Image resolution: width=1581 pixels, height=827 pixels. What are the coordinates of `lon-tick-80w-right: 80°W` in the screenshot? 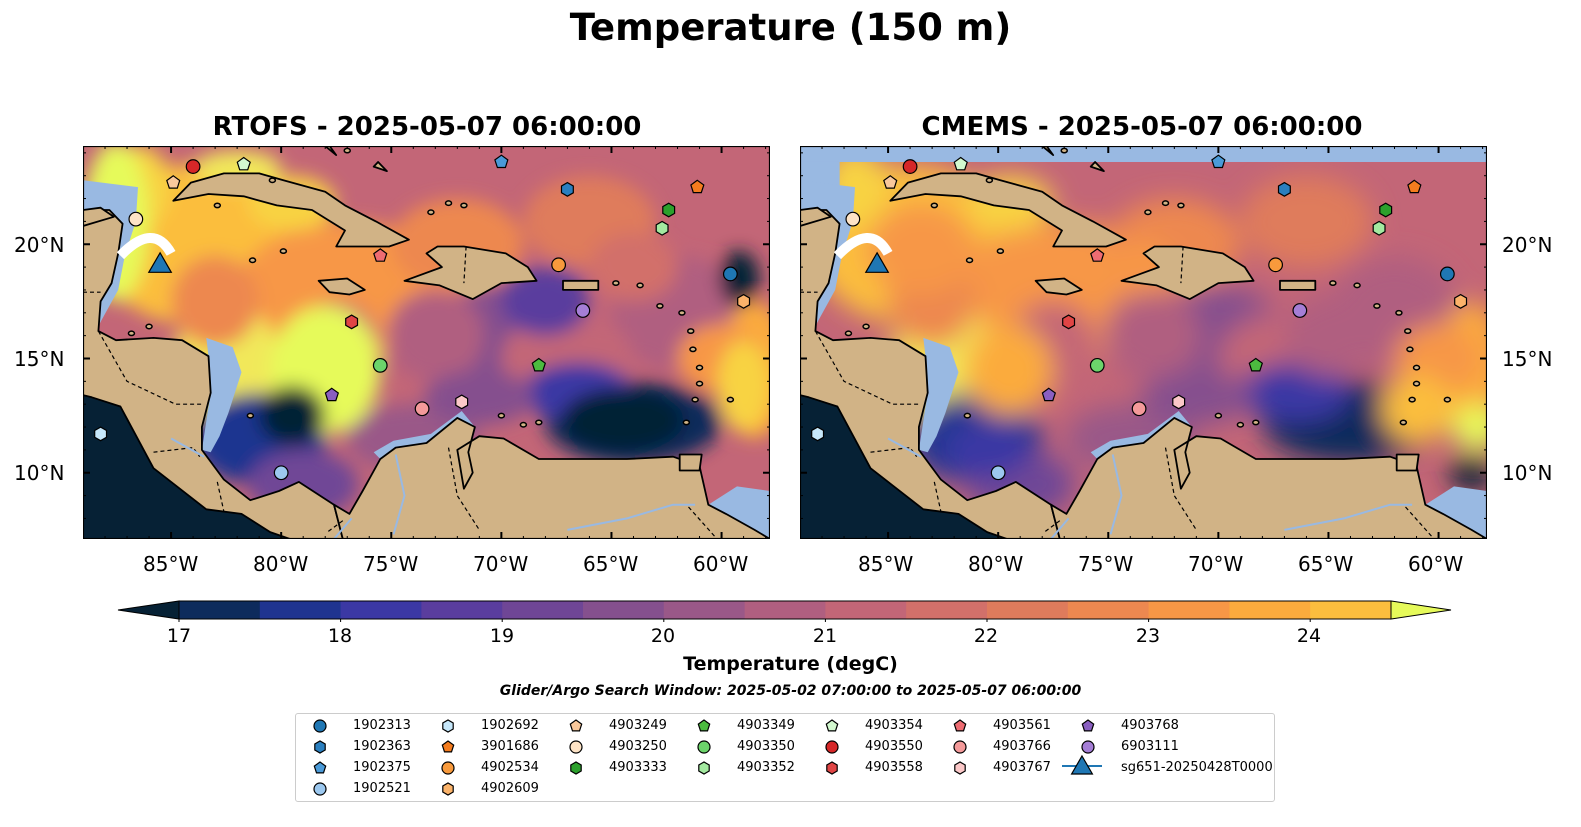 It's located at (996, 564).